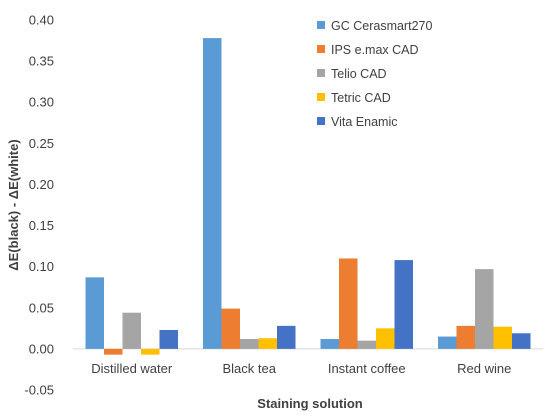  What do you see at coordinates (113, 351) in the screenshot?
I see `bar-ips-e-max-cad-distilled-water` at bounding box center [113, 351].